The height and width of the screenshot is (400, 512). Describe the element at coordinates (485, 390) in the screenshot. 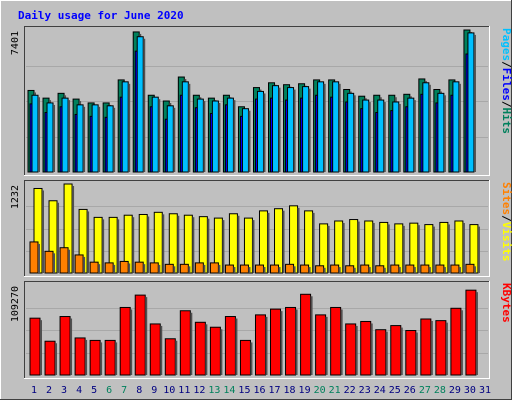

I see `day-label: 31` at that location.